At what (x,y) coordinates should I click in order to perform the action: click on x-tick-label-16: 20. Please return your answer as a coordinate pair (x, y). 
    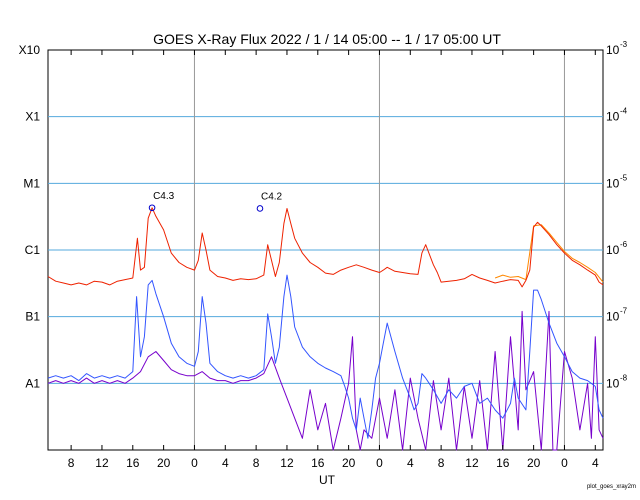
    Looking at the image, I should click on (534, 463).